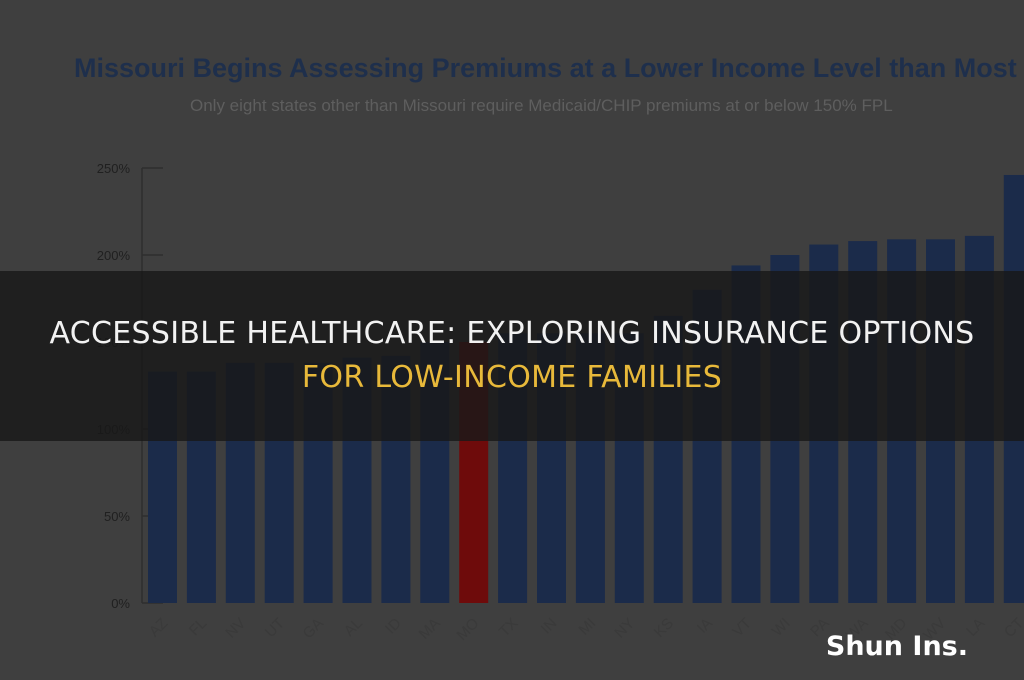 This screenshot has height=680, width=1024. I want to click on headline-line-2: FOR LOW-INCOME FAMILIES, so click(512, 377).